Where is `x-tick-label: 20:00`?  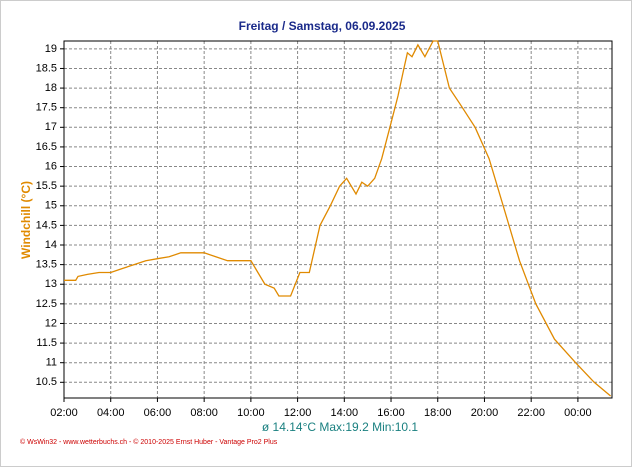
x-tick-label: 20:00 is located at coordinates (485, 413).